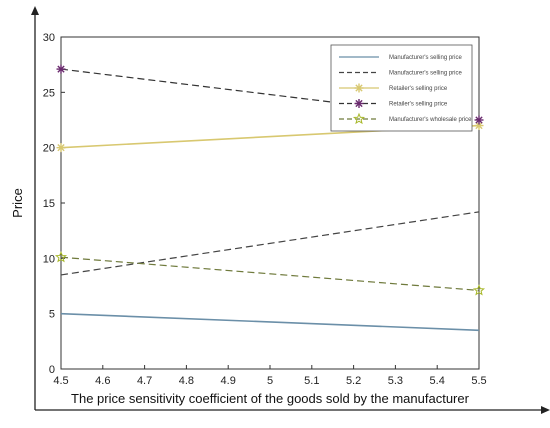  I want to click on x-tick-label: 4.6, so click(102, 381).